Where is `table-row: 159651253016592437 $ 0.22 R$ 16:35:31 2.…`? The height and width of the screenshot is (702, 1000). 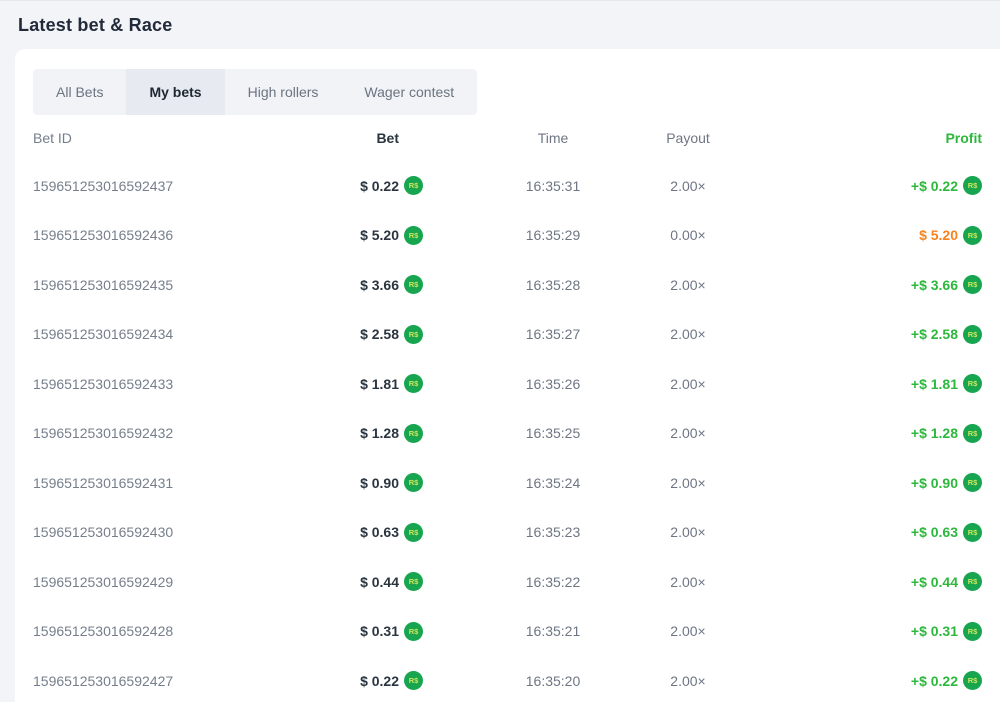
table-row: 159651253016592437 $ 0.22 R$ 16:35:31 2.… is located at coordinates (507, 186).